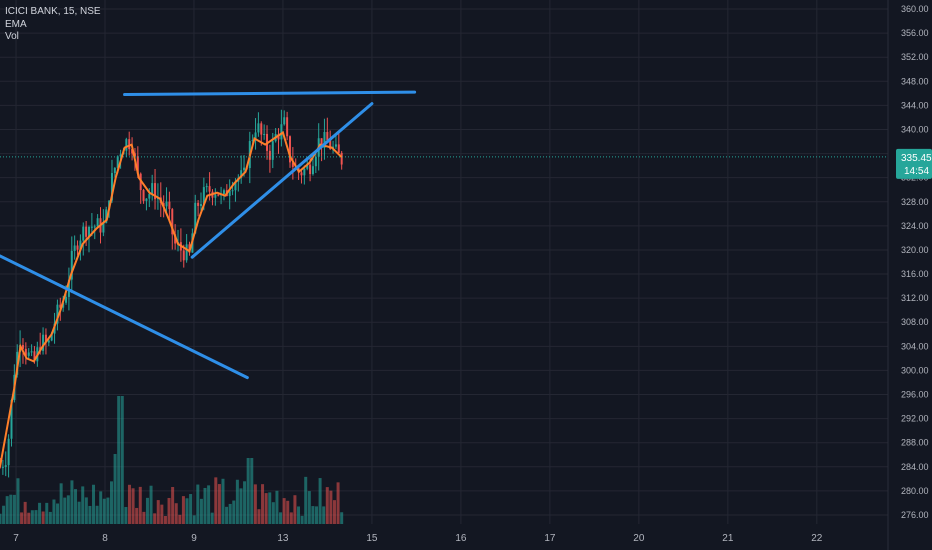 The width and height of the screenshot is (932, 550). Describe the element at coordinates (12, 36) in the screenshot. I see `volume-indicator-label: Vol` at that location.